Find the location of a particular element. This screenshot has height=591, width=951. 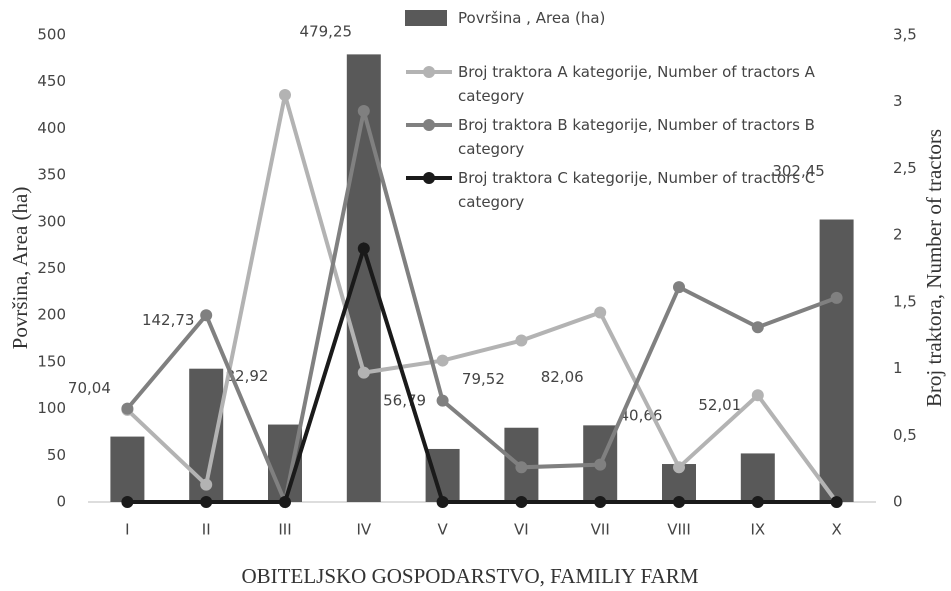

y-tick-label: 500 is located at coordinates (51, 35).